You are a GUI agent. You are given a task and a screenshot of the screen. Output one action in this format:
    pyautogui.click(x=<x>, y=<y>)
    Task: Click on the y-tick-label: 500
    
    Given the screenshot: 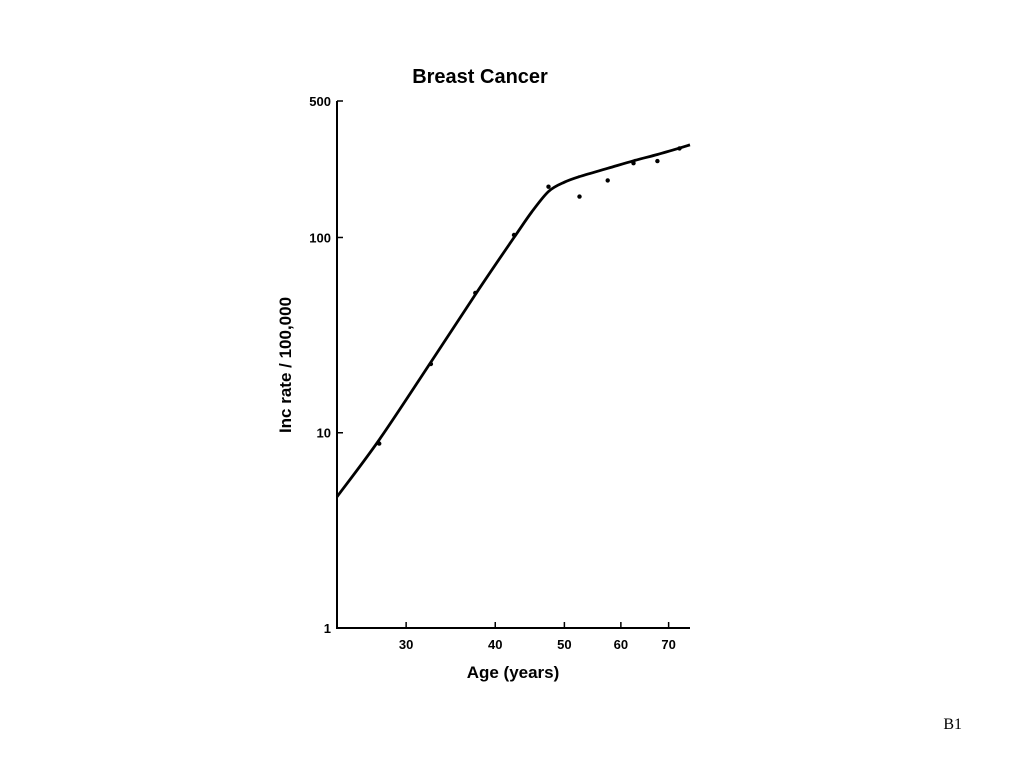 What is the action you would take?
    pyautogui.click(x=320, y=101)
    